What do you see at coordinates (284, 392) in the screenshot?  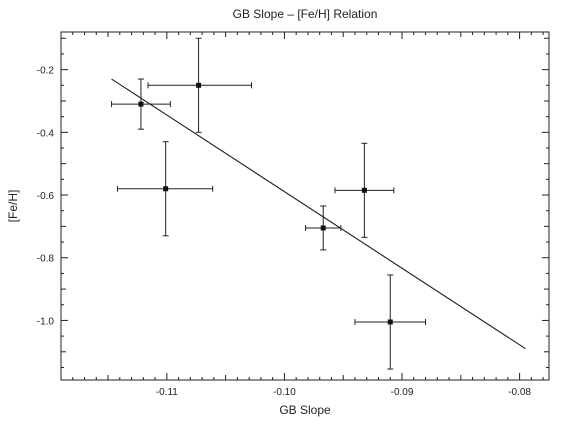 I see `x-tick-label: -0.10` at bounding box center [284, 392].